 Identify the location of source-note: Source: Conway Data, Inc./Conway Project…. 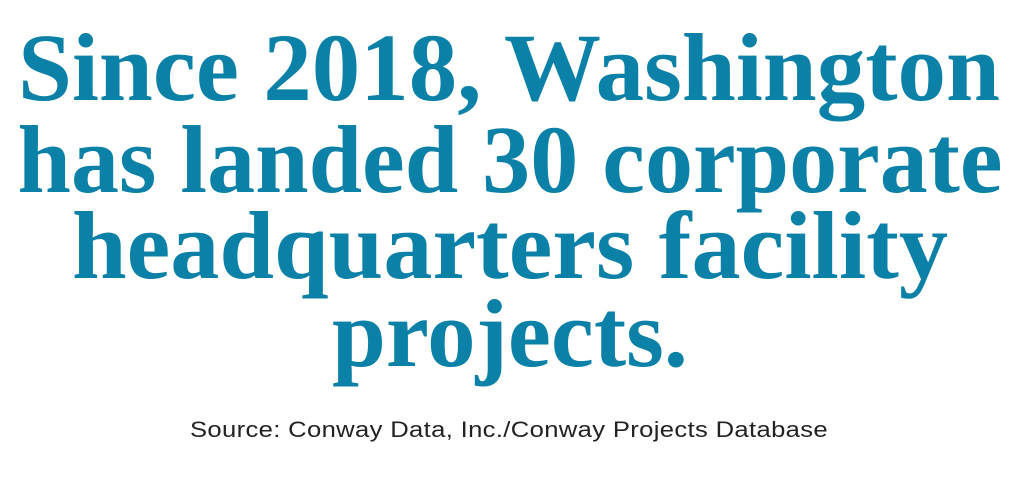
(509, 429).